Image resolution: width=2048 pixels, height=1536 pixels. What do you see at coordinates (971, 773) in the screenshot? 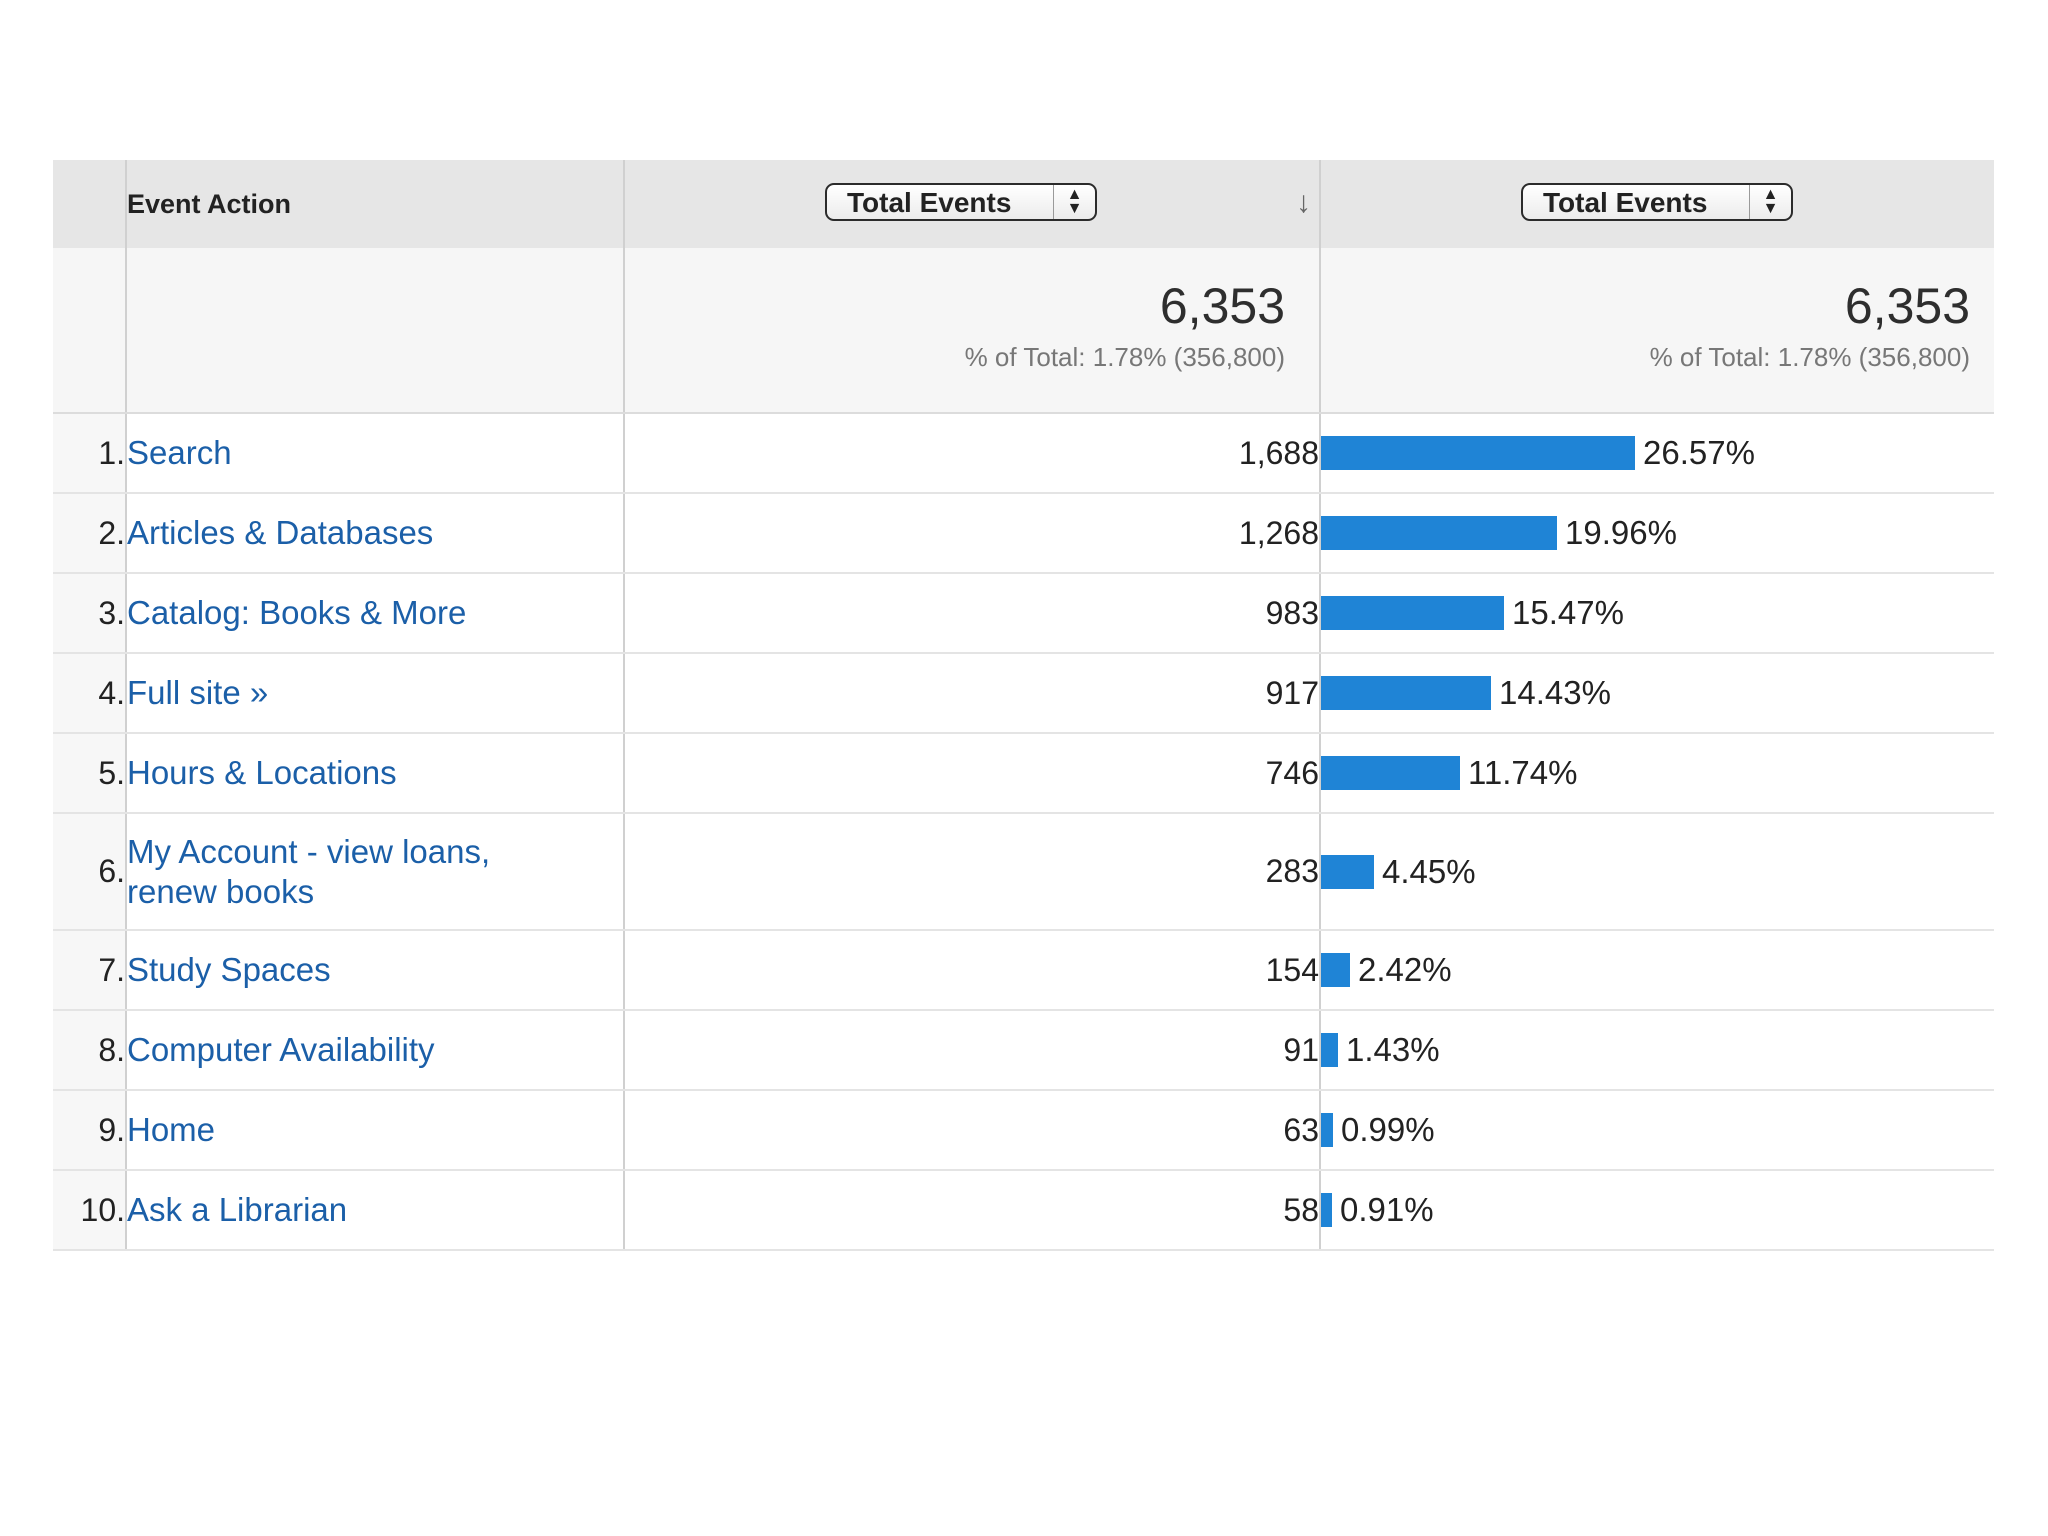
I see `row-value: 746` at bounding box center [971, 773].